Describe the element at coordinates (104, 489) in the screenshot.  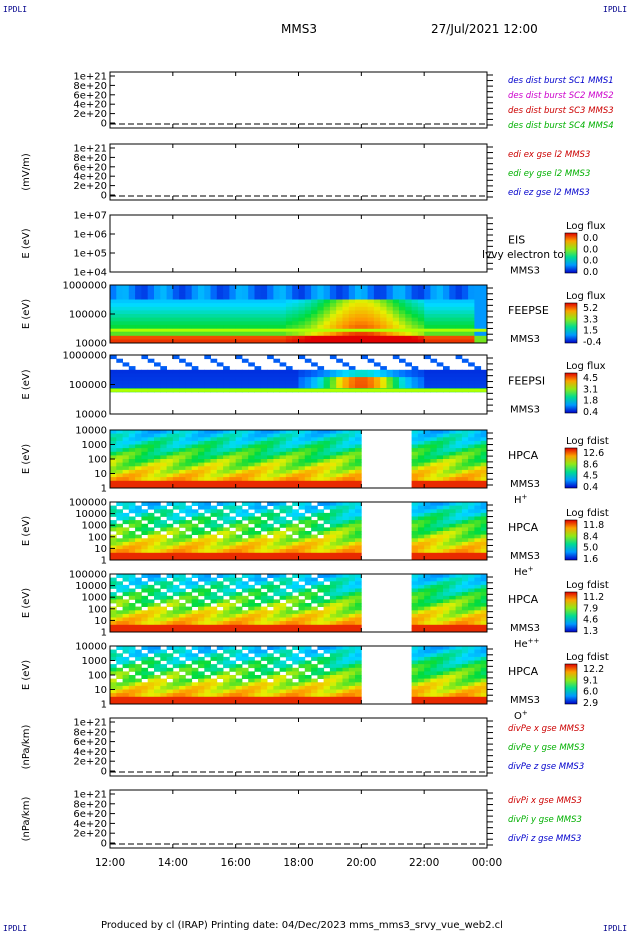
I see `y-tick-label: 1` at that location.